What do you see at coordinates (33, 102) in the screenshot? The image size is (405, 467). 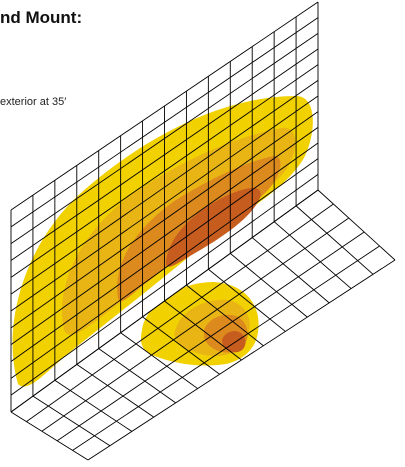 I see `distance-caption: exterior at 35′` at bounding box center [33, 102].